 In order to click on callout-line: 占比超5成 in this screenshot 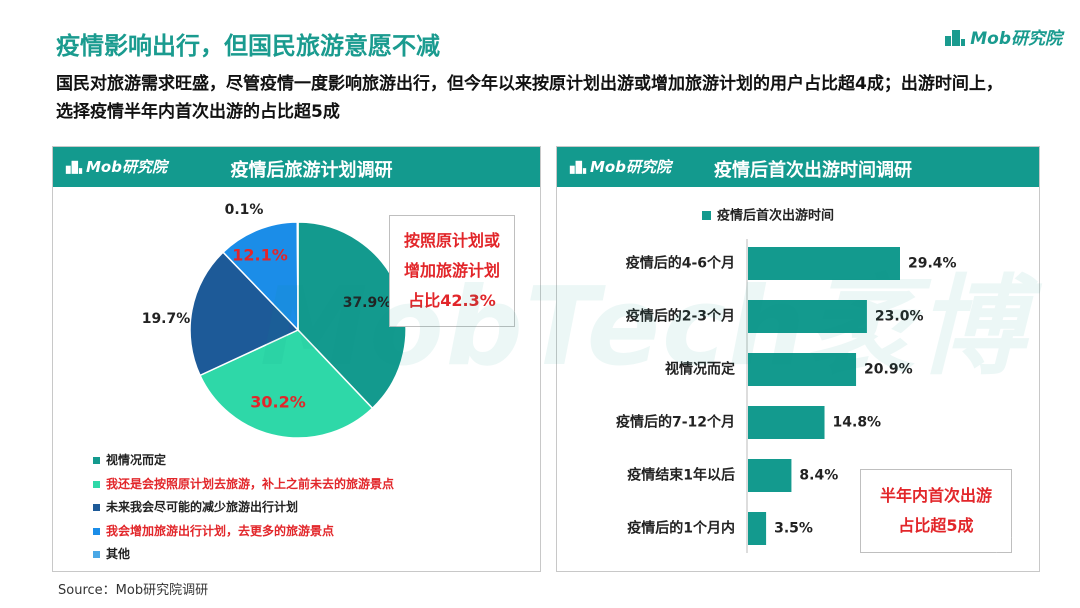, I will do `click(936, 525)`.